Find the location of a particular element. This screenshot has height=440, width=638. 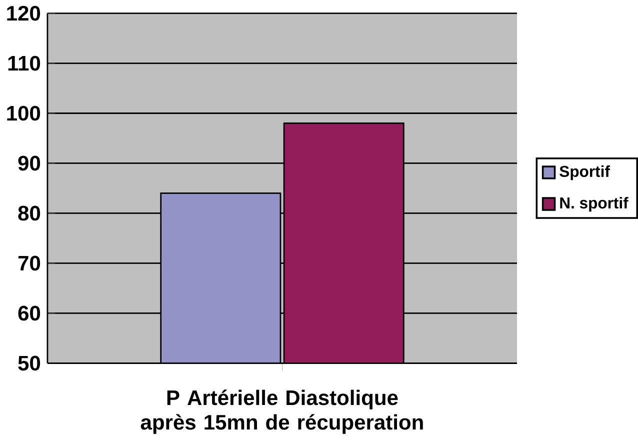

y-tick-label: 90 is located at coordinates (29, 163).